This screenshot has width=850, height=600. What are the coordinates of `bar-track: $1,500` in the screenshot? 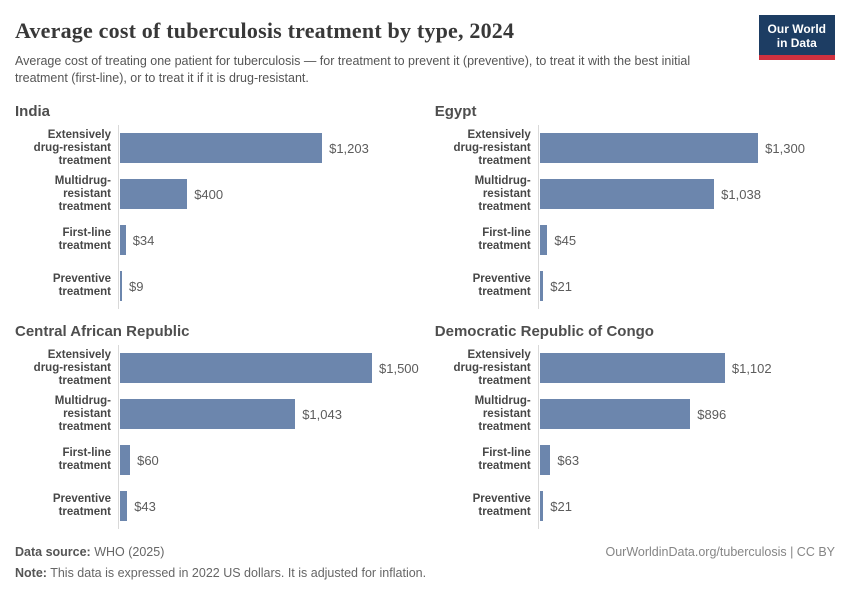 It's located at (268, 368).